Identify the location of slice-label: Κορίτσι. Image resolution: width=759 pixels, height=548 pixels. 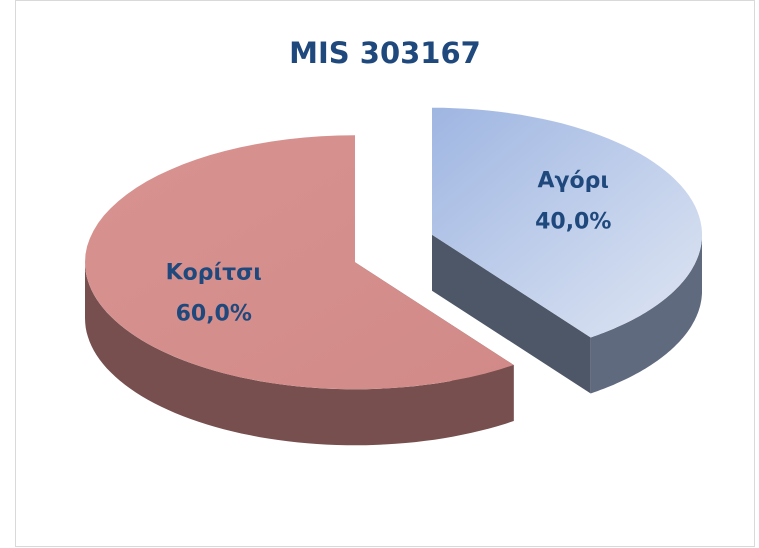
(214, 273).